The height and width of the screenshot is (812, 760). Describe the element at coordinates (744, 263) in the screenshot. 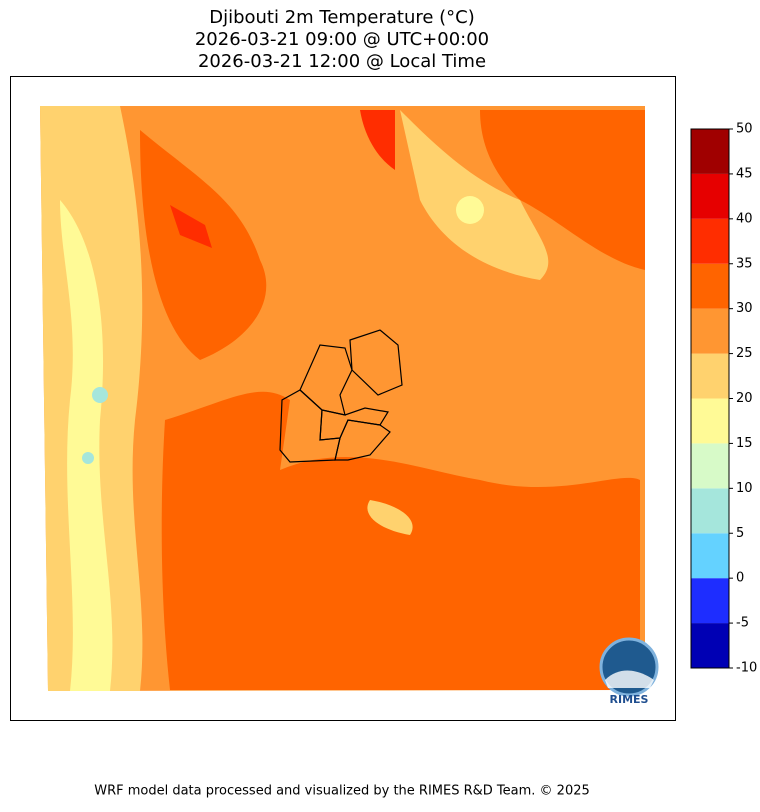

I see `colorbar-tick-label: 35` at that location.